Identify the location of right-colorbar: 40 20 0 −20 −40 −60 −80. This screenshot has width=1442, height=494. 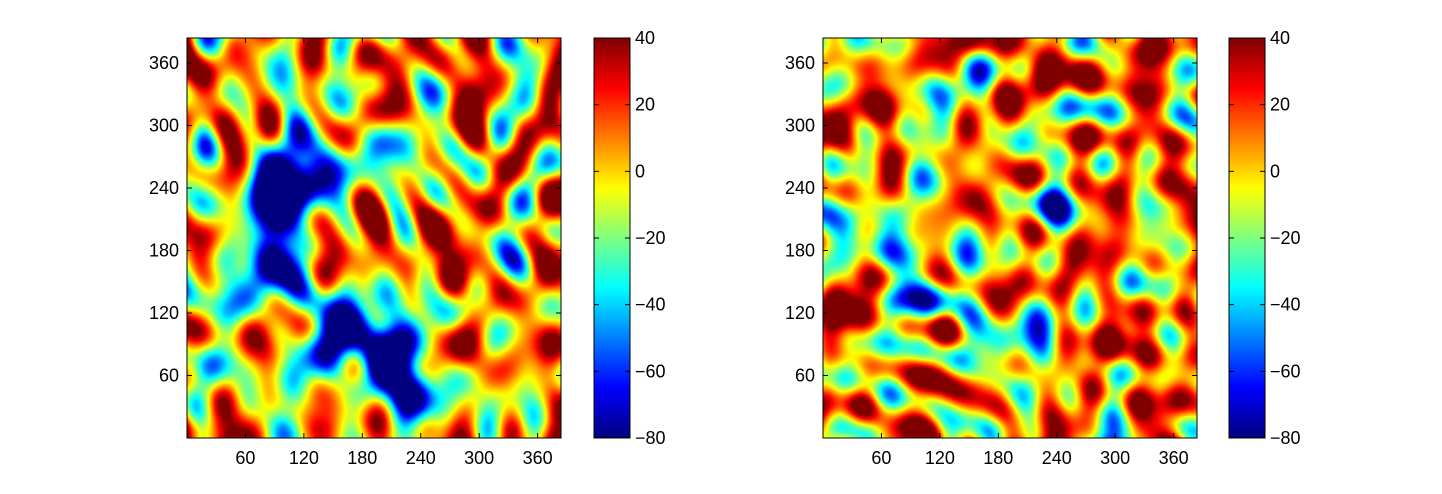
(1264, 238).